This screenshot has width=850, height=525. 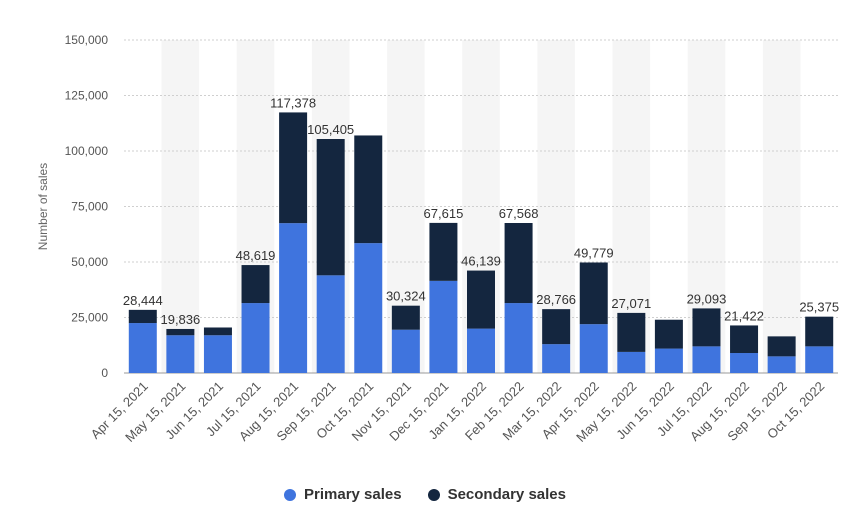 What do you see at coordinates (406, 296) in the screenshot?
I see `bar-total-label: 30,324` at bounding box center [406, 296].